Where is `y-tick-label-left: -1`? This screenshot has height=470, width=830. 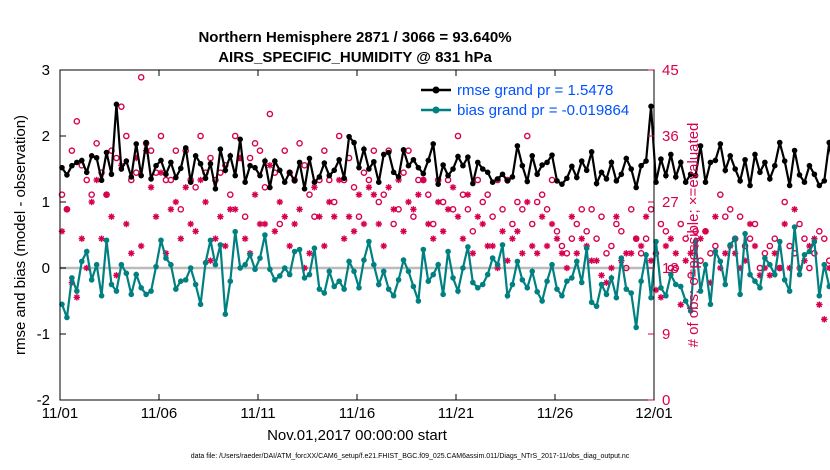 y-tick-label-left: -1 is located at coordinates (43, 334).